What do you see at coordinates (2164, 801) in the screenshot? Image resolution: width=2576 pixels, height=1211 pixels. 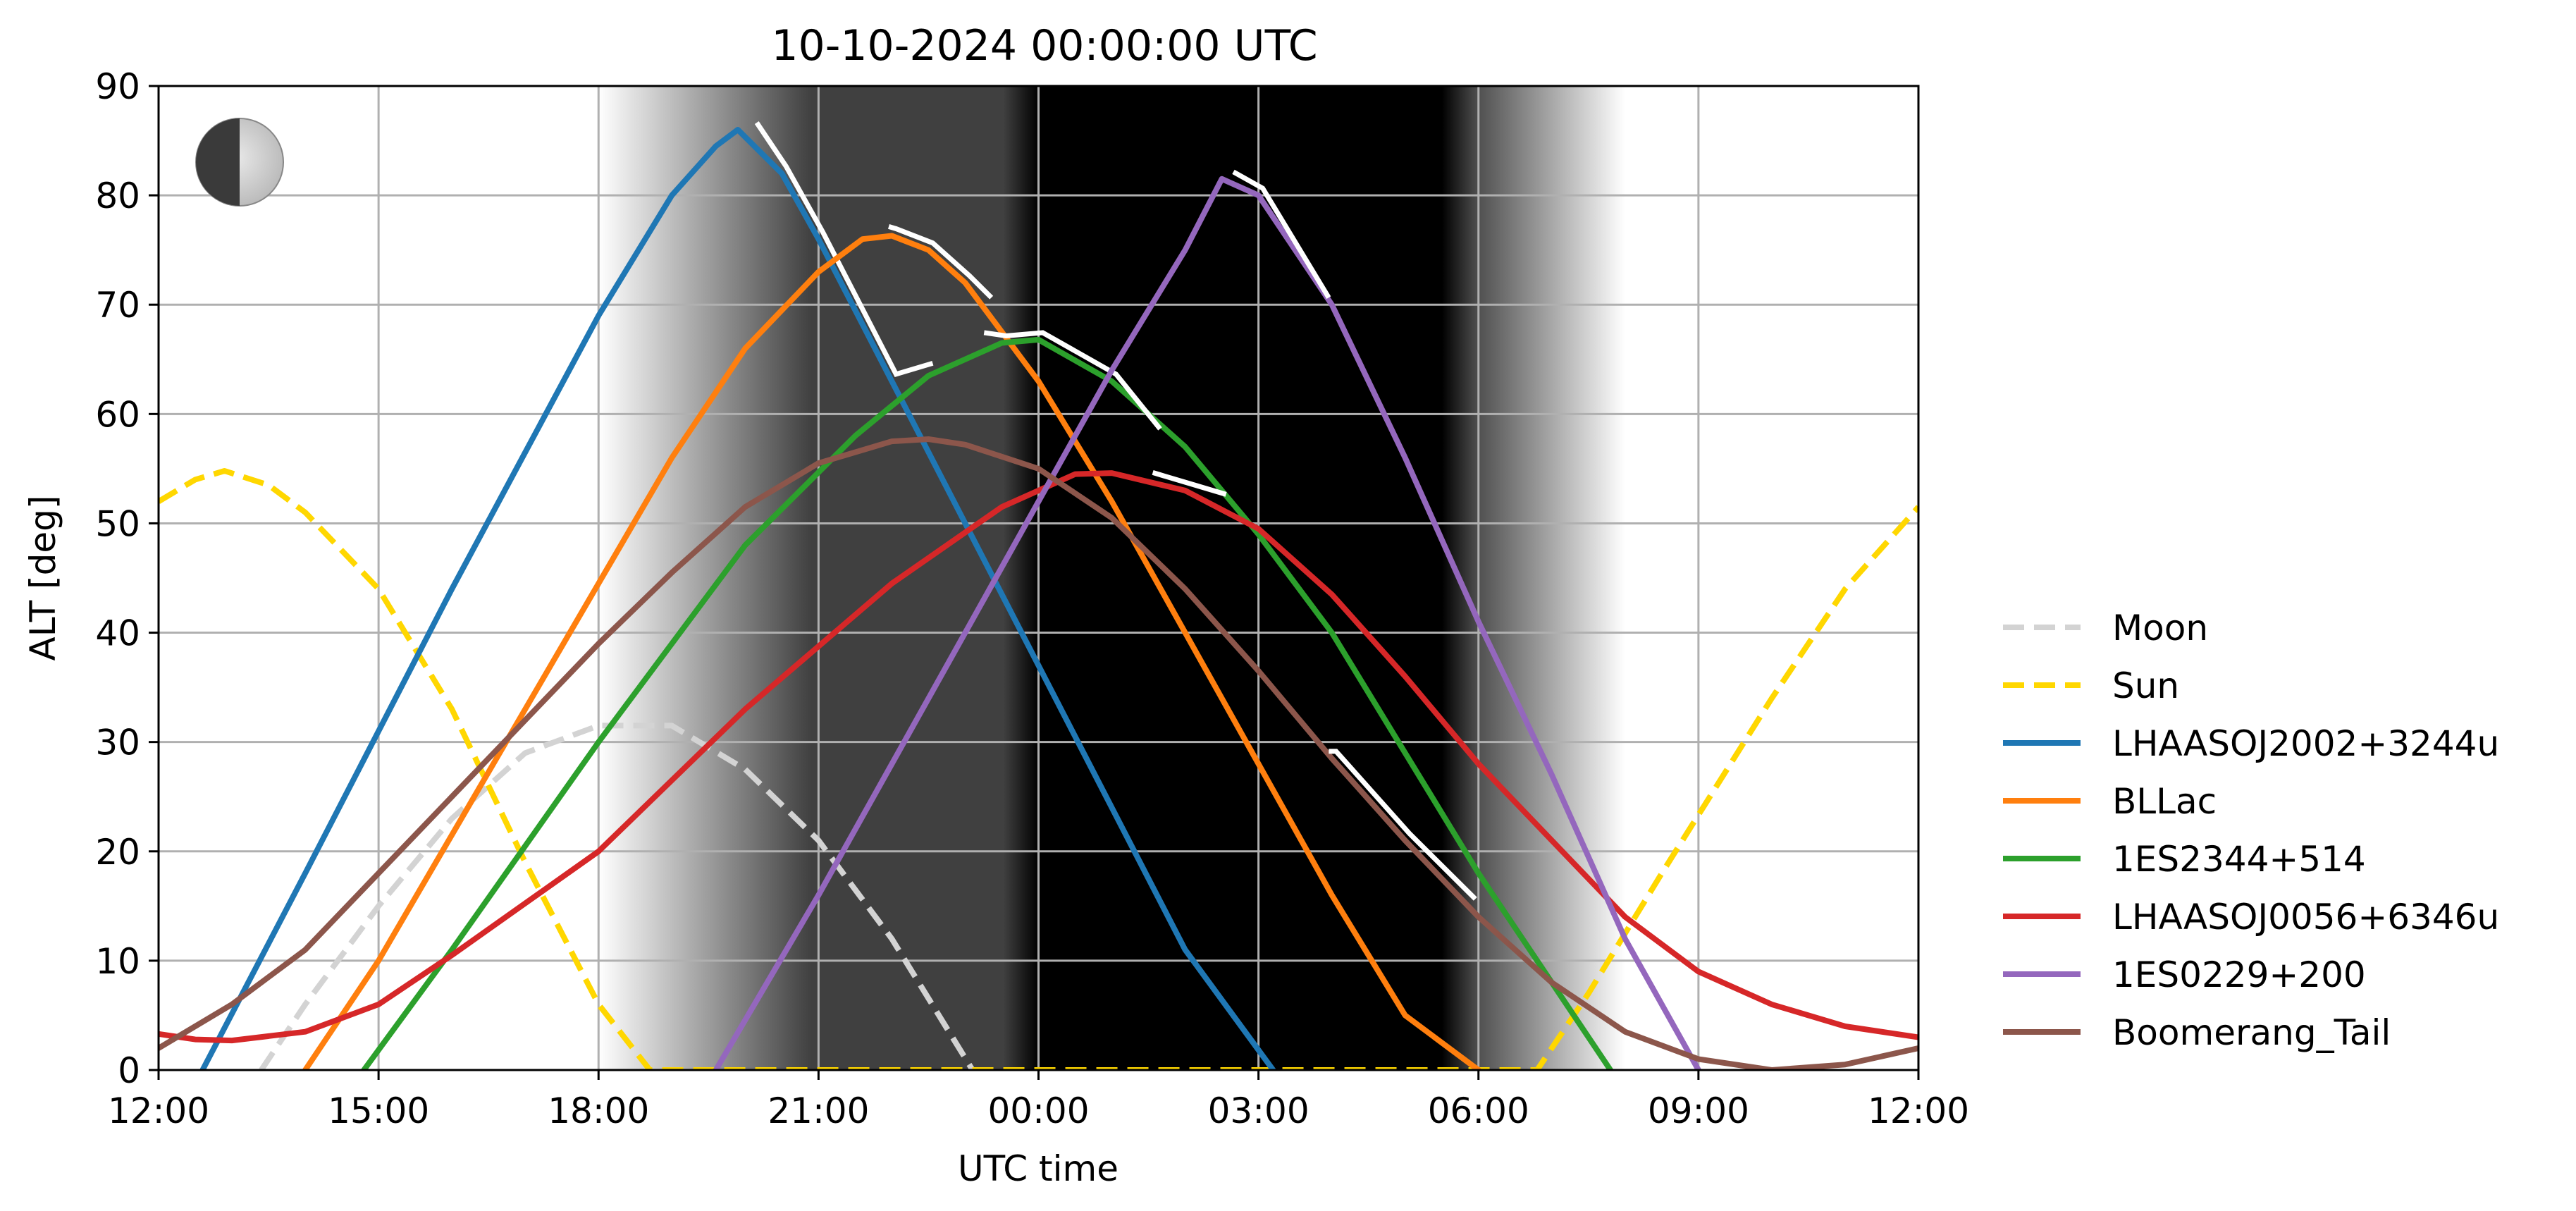 I see `legend-label: BLLac` at bounding box center [2164, 801].